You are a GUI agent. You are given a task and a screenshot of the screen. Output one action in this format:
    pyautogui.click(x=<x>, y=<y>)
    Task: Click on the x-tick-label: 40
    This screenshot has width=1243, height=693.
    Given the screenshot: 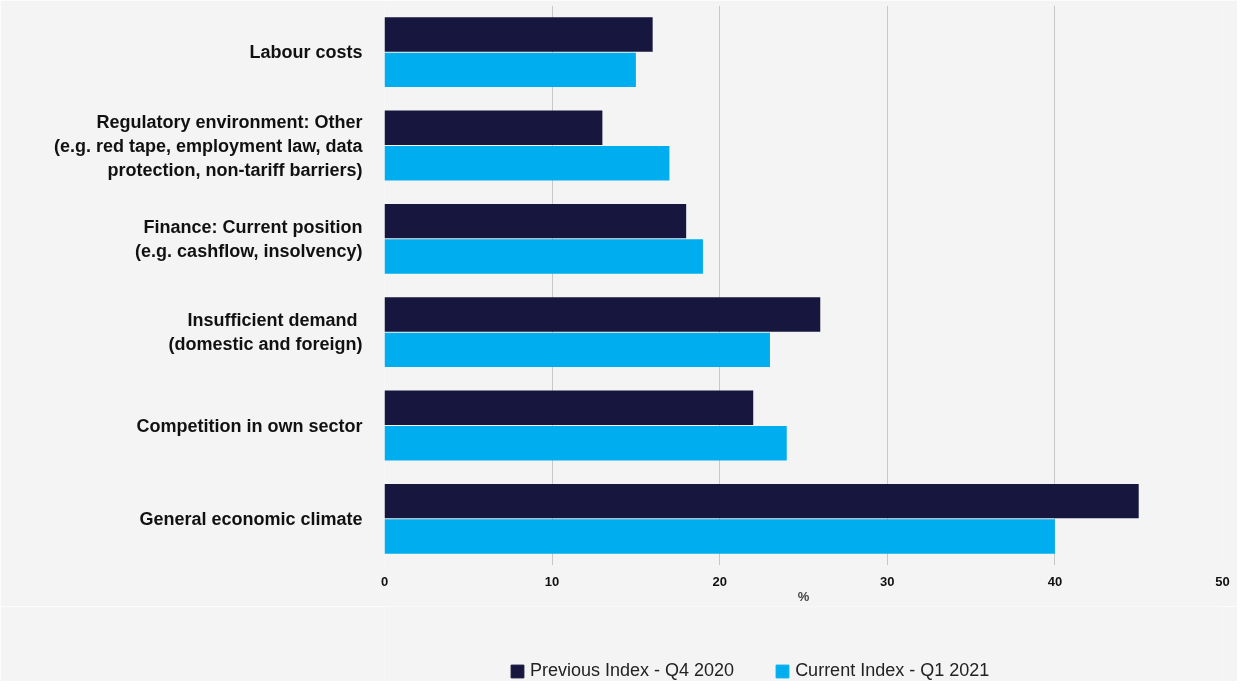 What is the action you would take?
    pyautogui.click(x=1055, y=581)
    